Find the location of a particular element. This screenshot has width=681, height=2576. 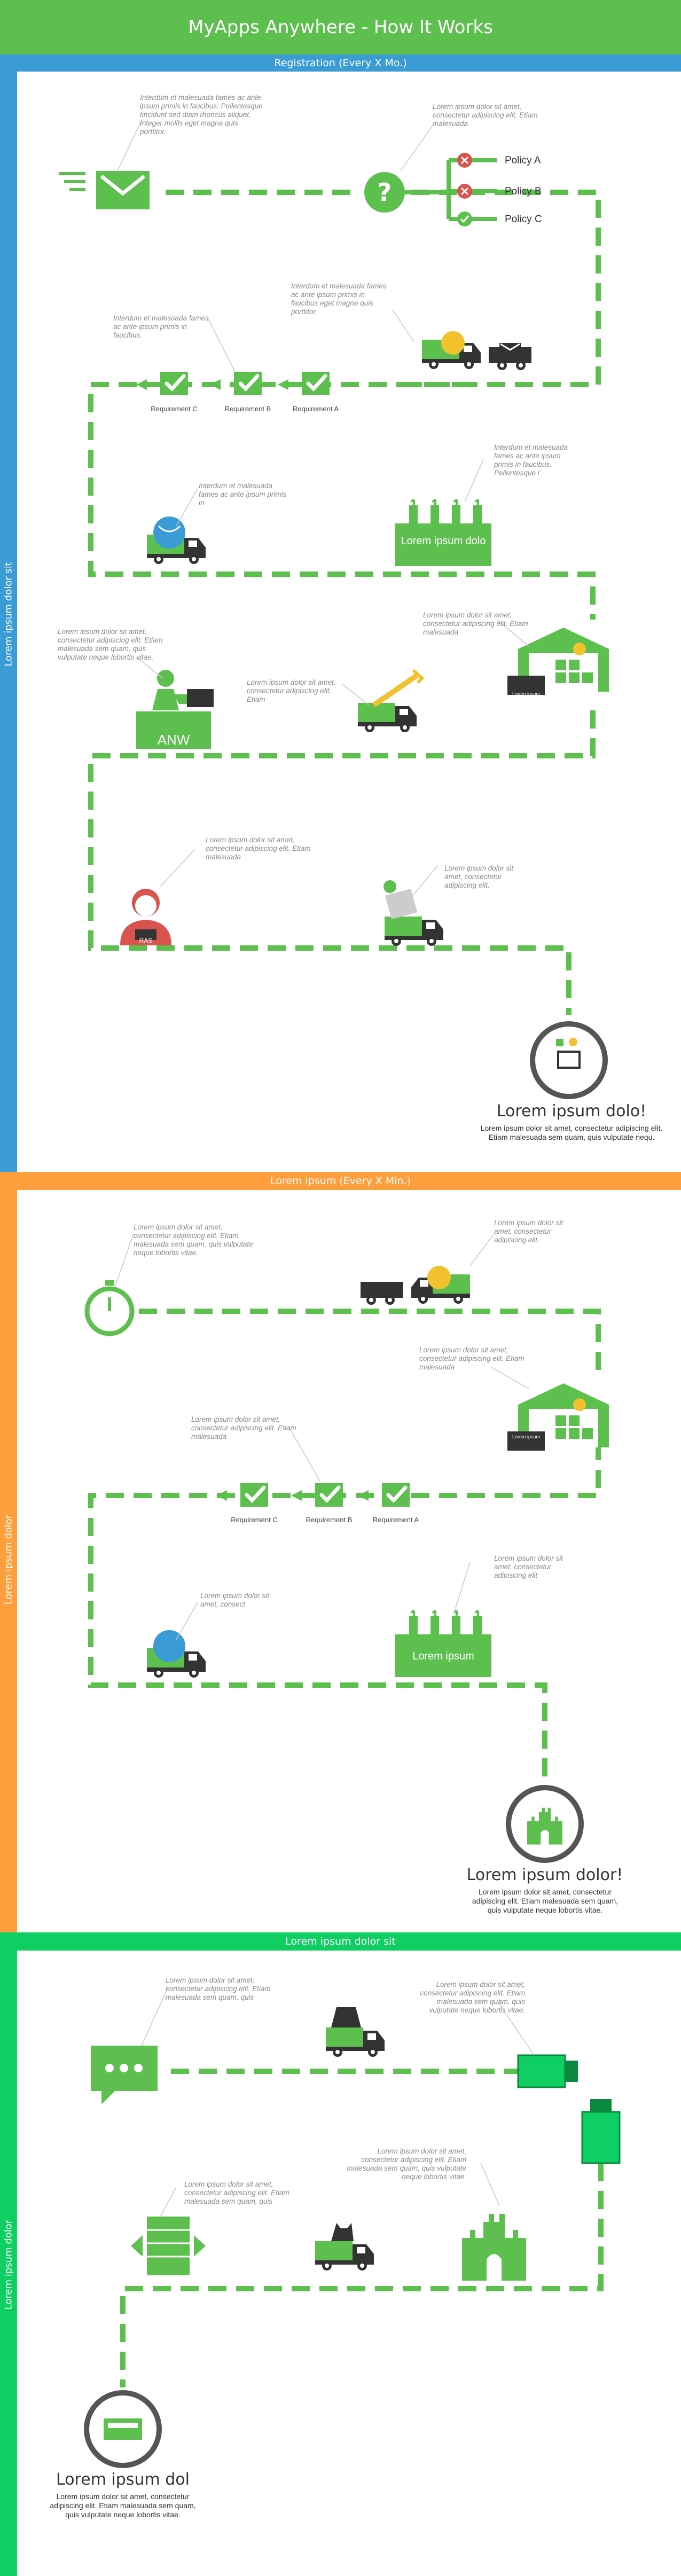

truck-crane-icon is located at coordinates (391, 700).